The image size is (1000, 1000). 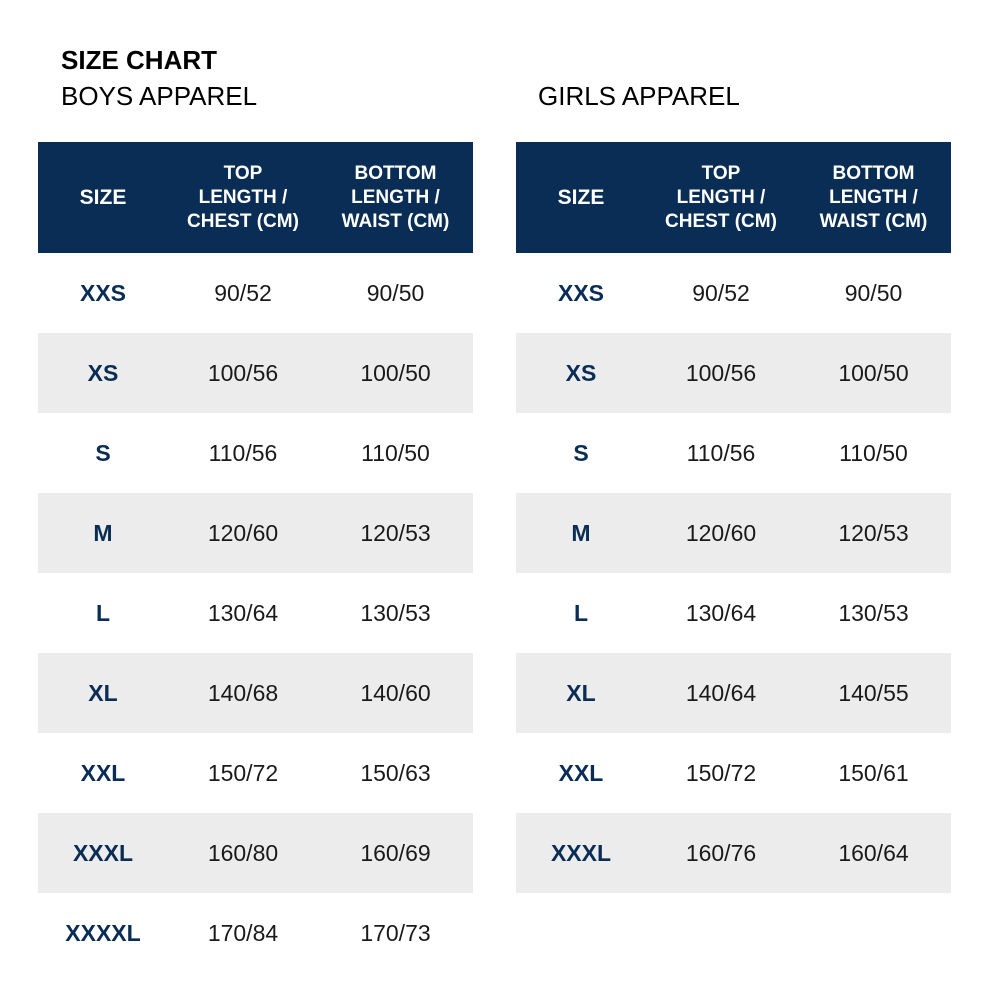 I want to click on table-row: XXL 150/72 150/63, so click(x=255, y=773).